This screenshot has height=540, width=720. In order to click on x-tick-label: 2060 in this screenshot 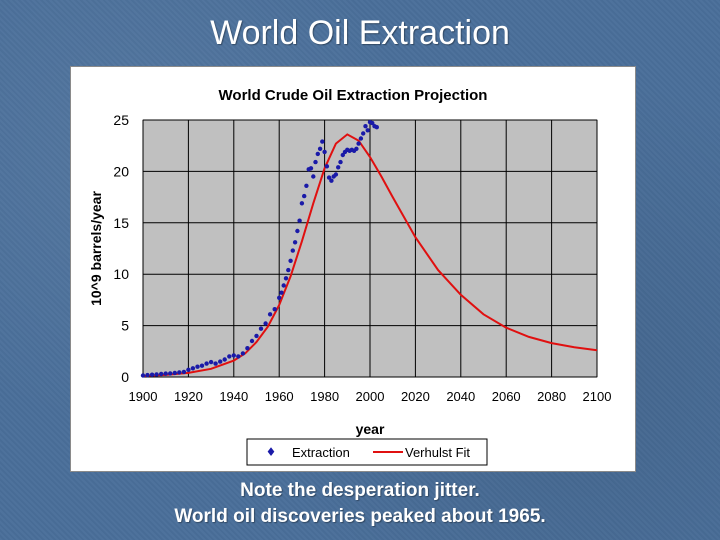, I will do `click(506, 396)`.